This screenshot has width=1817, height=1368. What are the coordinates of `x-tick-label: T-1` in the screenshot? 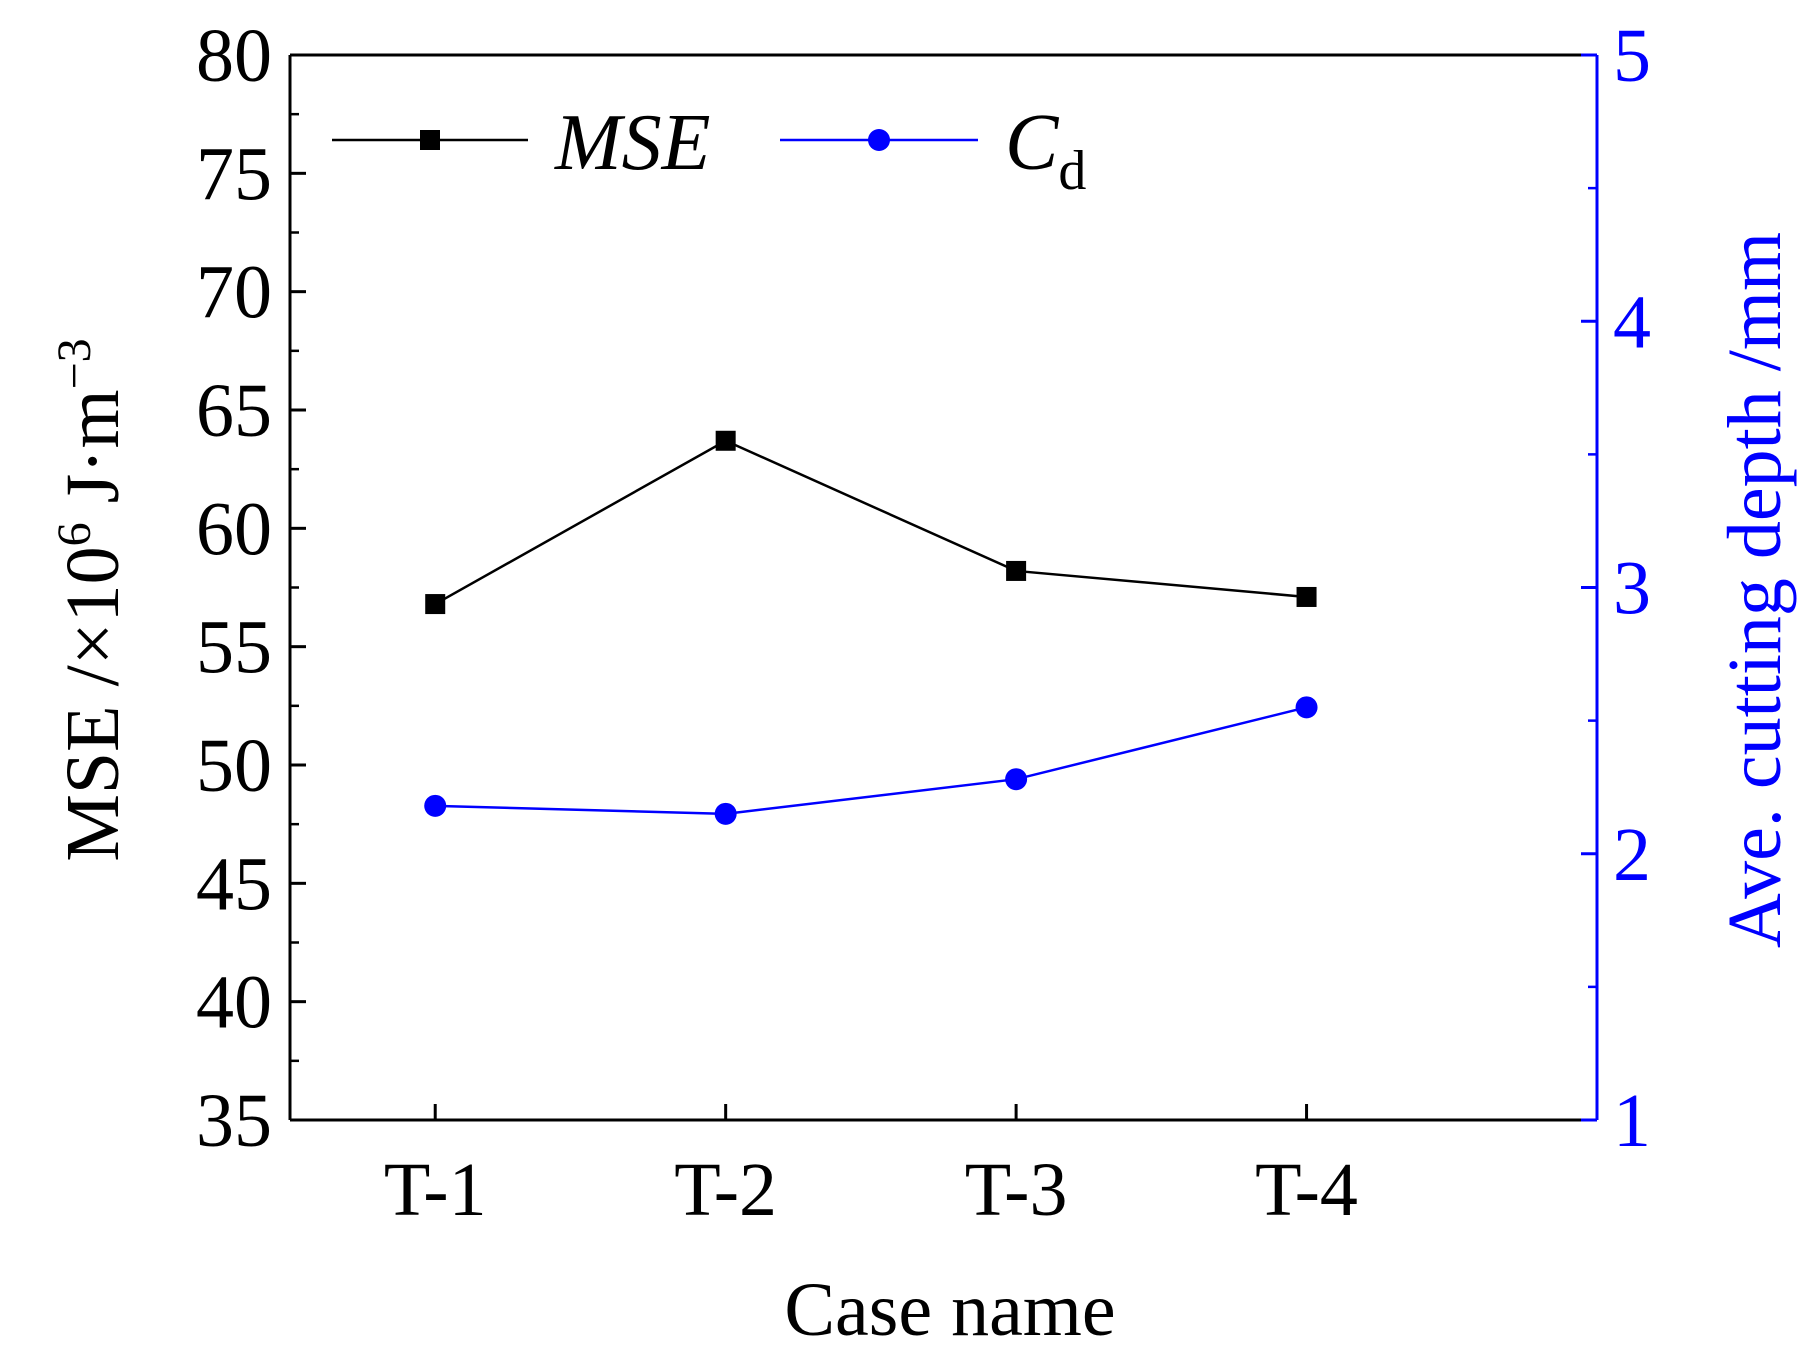 It's located at (435, 1190).